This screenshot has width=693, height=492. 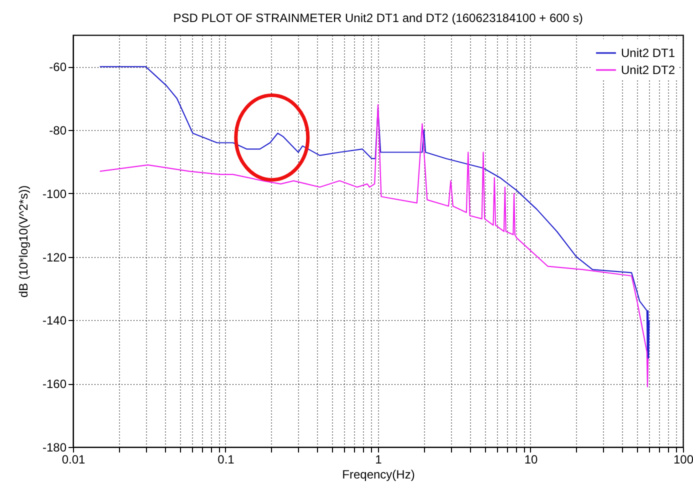 I want to click on y-tick-label: -180, so click(x=54, y=447).